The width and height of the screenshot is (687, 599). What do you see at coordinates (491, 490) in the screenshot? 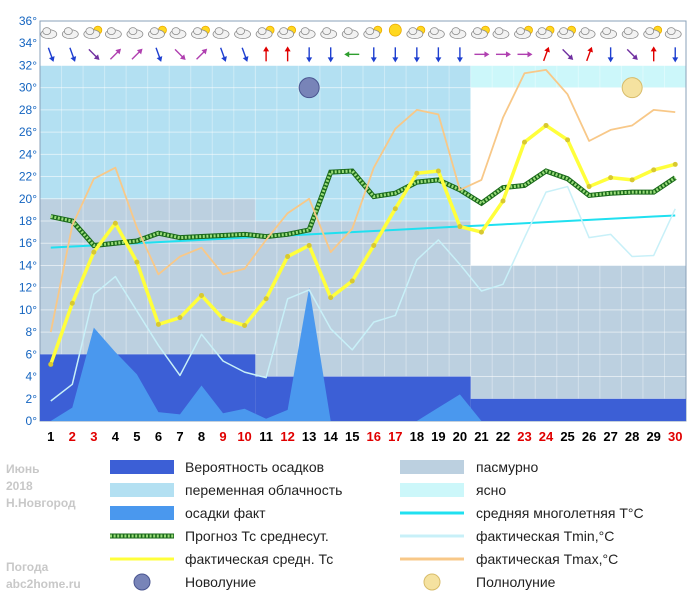
I see `legend-label: ясно` at bounding box center [491, 490].